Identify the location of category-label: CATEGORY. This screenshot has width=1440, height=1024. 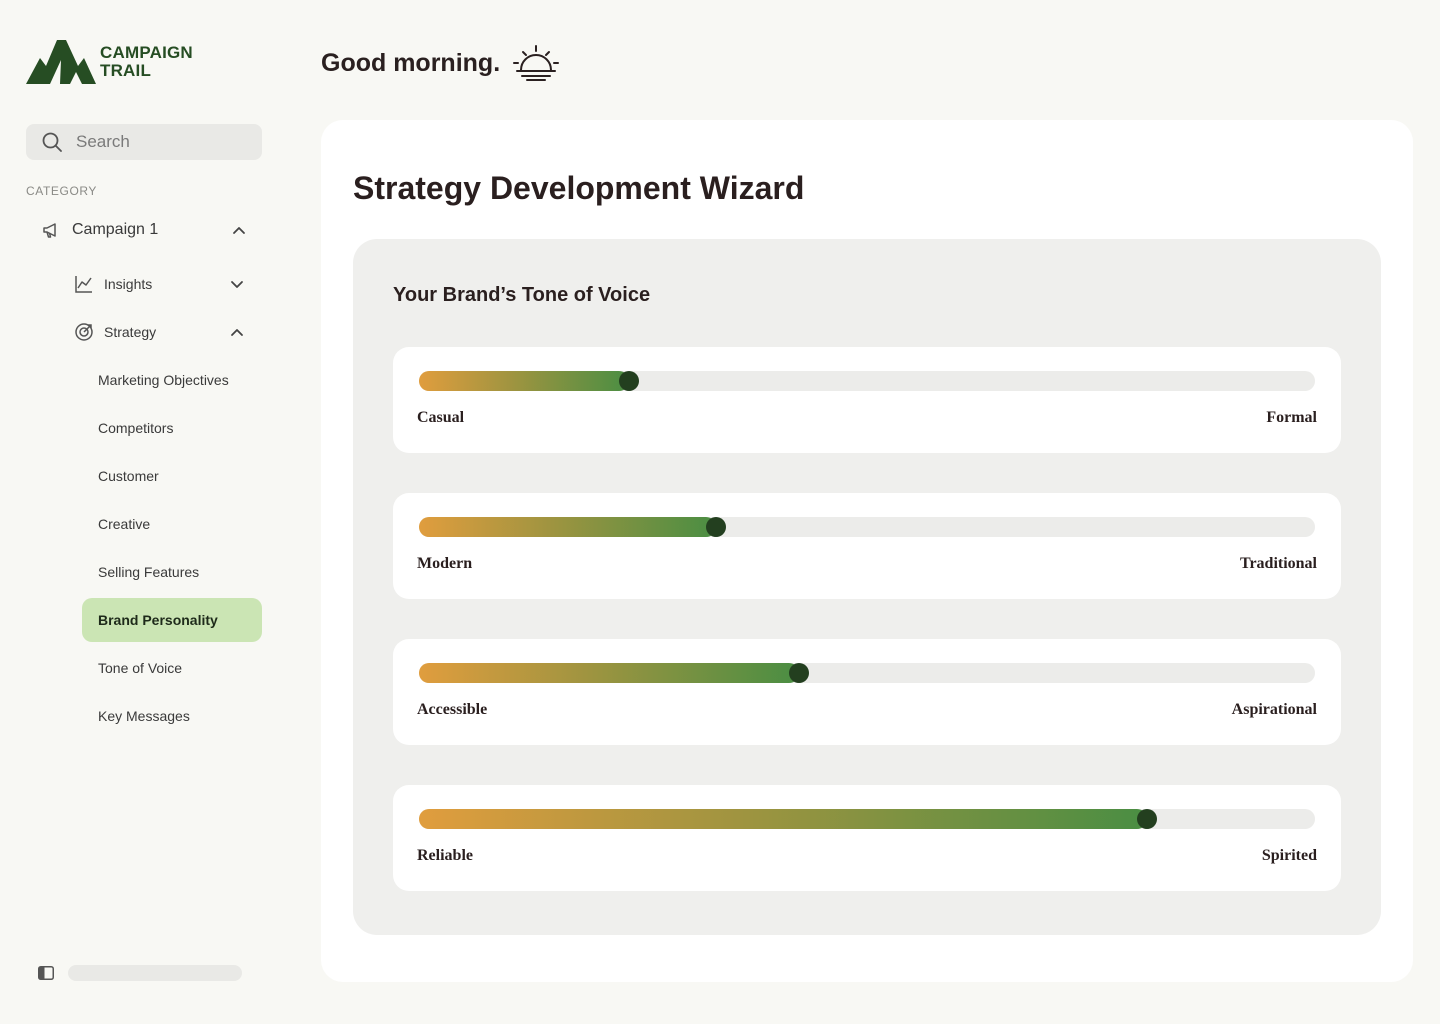
(62, 191).